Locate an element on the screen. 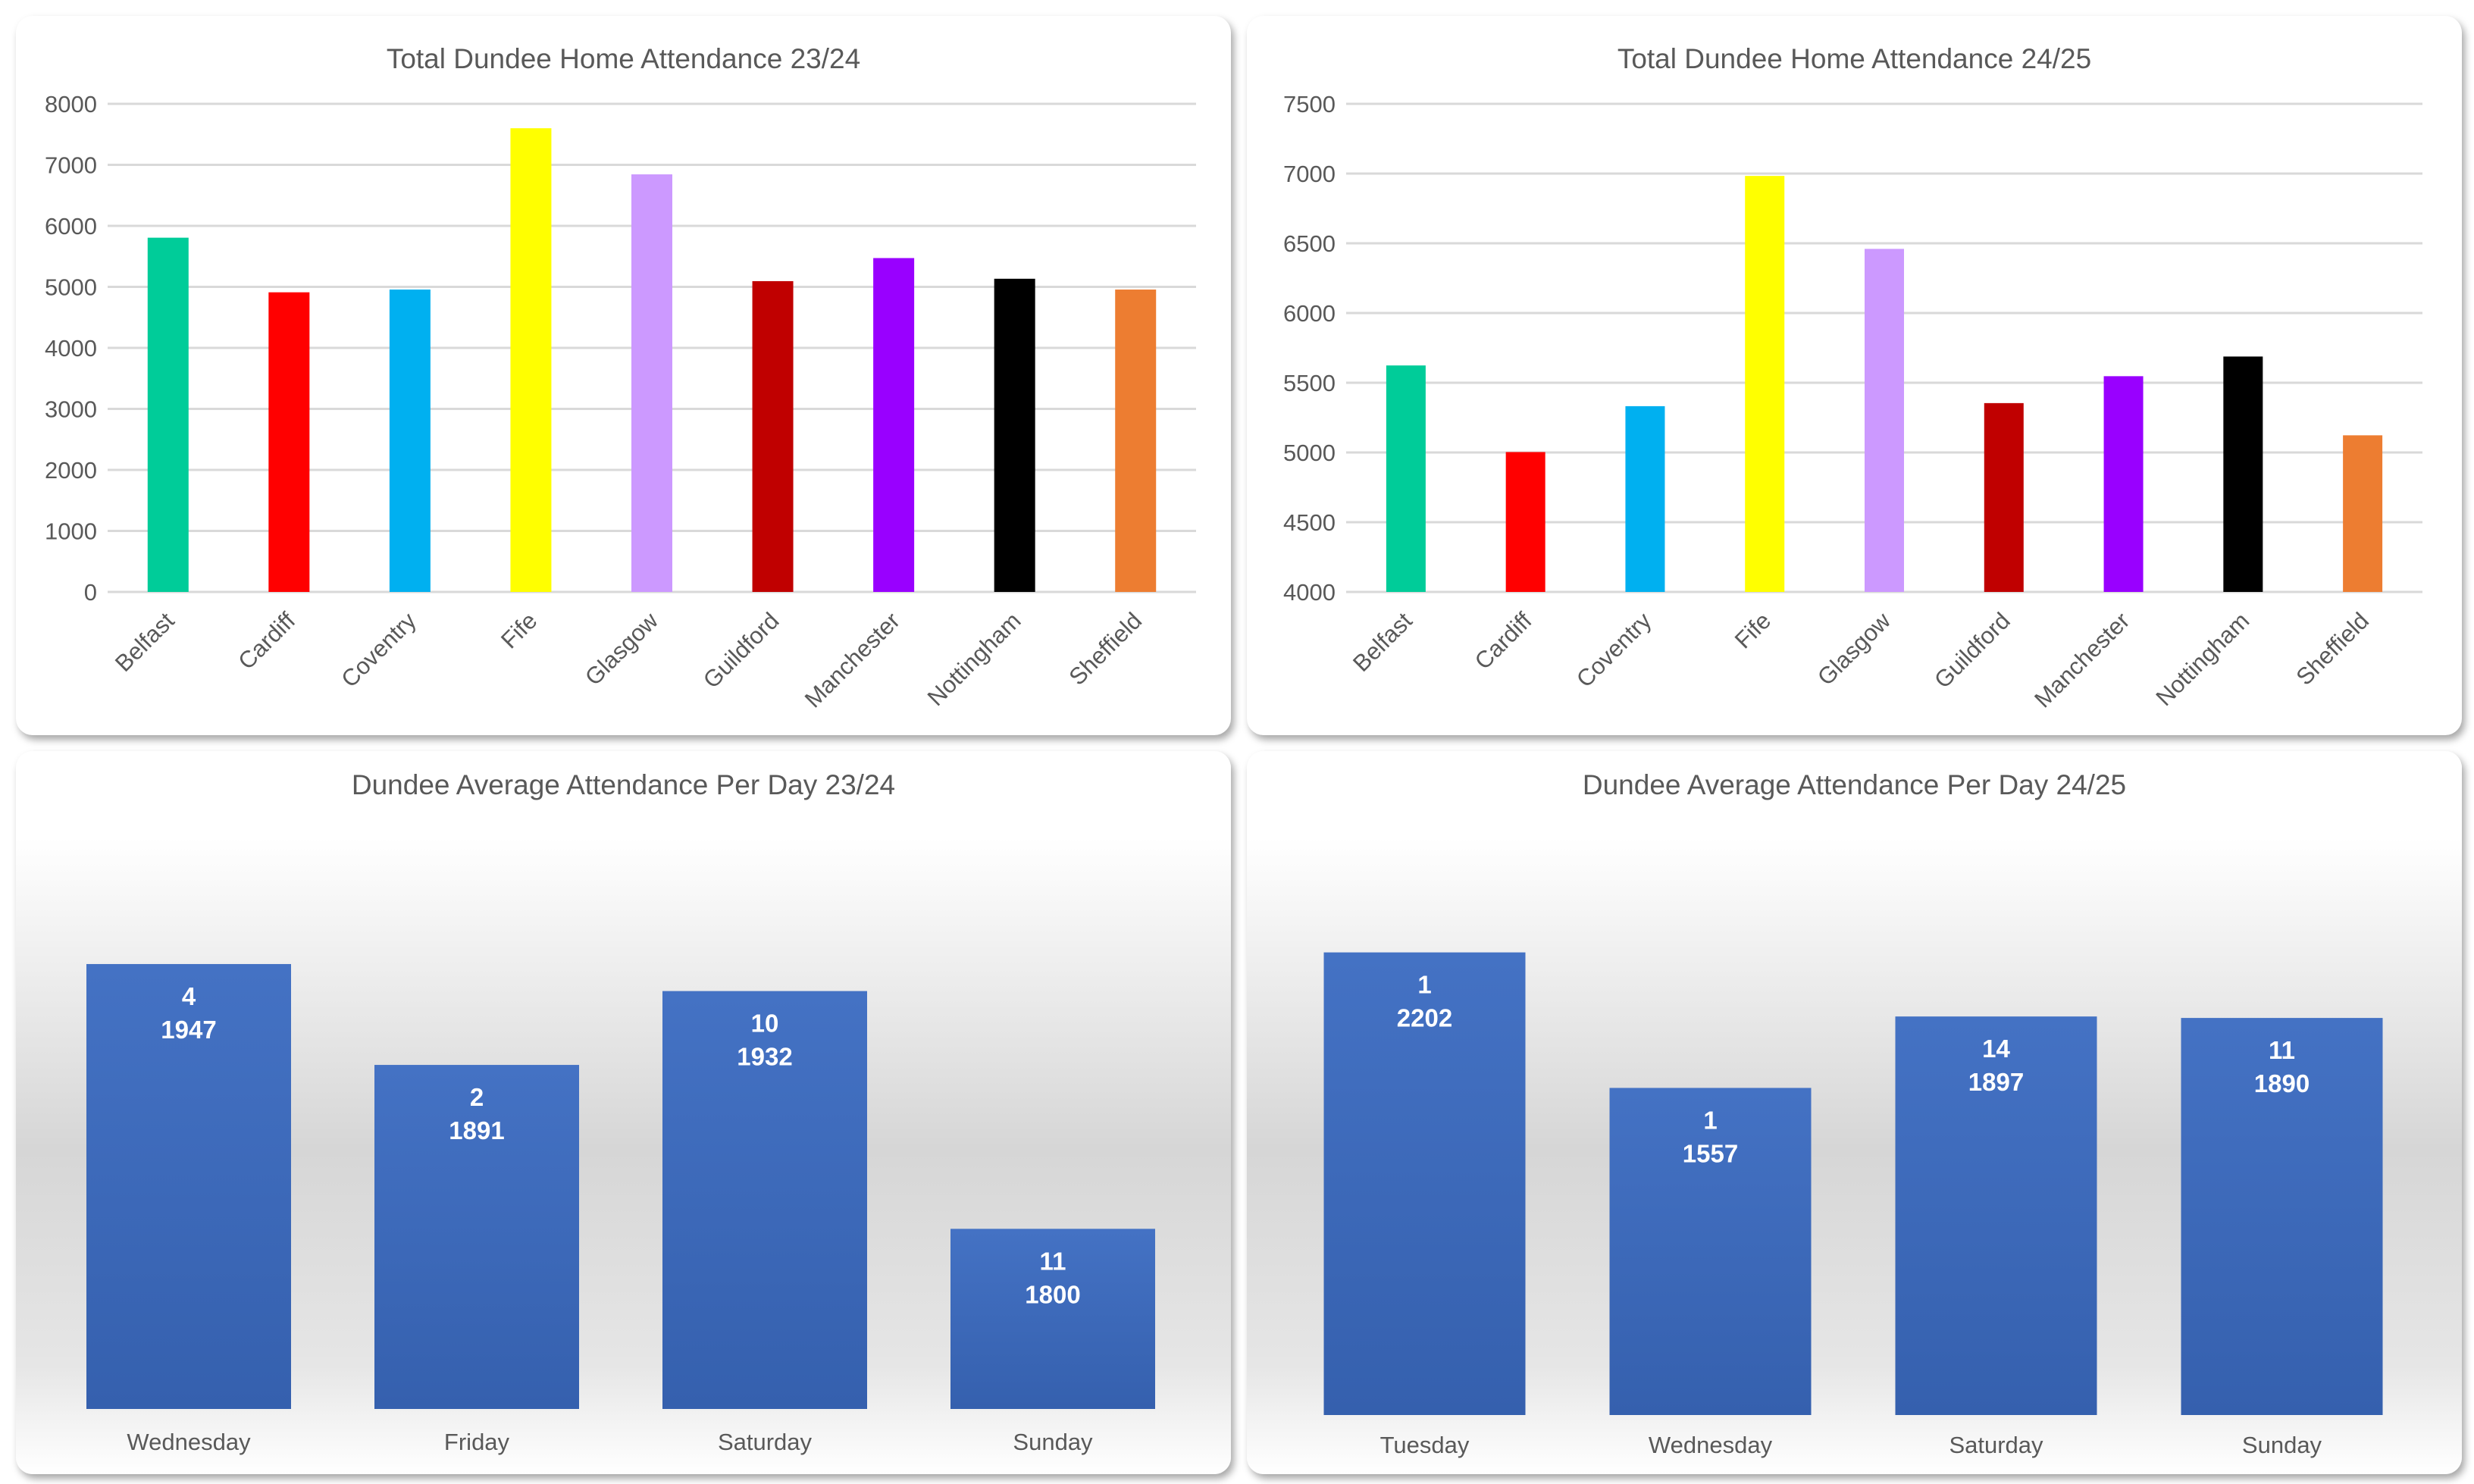 This screenshot has height=1484, width=2474. x-tick-label: Friday is located at coordinates (477, 1442).